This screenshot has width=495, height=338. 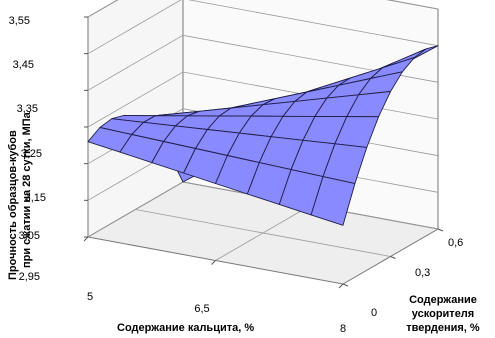 I want to click on surface-patch, so click(x=333, y=201).